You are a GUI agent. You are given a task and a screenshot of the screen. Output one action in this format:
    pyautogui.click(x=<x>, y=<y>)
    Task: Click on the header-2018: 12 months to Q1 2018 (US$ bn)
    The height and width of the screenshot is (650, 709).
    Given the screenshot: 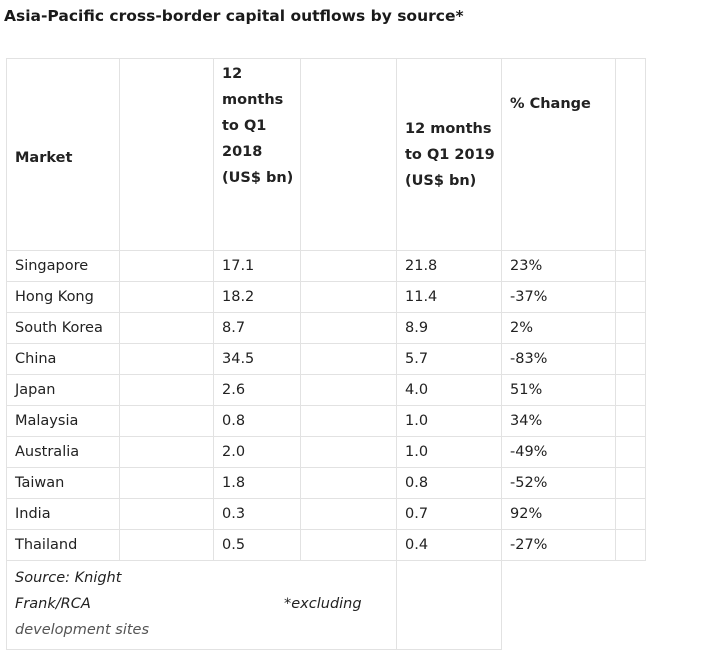 What is the action you would take?
    pyautogui.click(x=257, y=154)
    